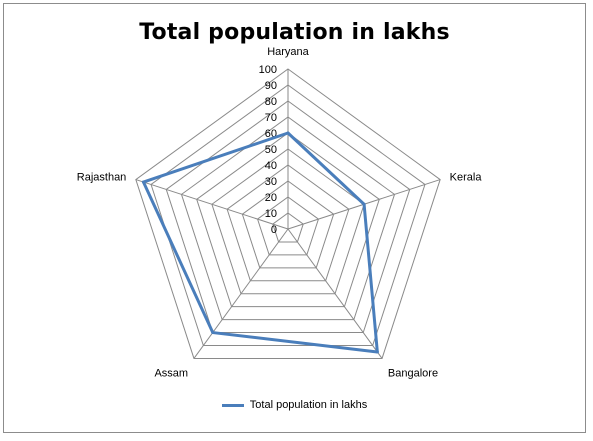 Image resolution: width=593 pixels, height=441 pixels. What do you see at coordinates (232, 405) in the screenshot?
I see `legend-swatch` at bounding box center [232, 405].